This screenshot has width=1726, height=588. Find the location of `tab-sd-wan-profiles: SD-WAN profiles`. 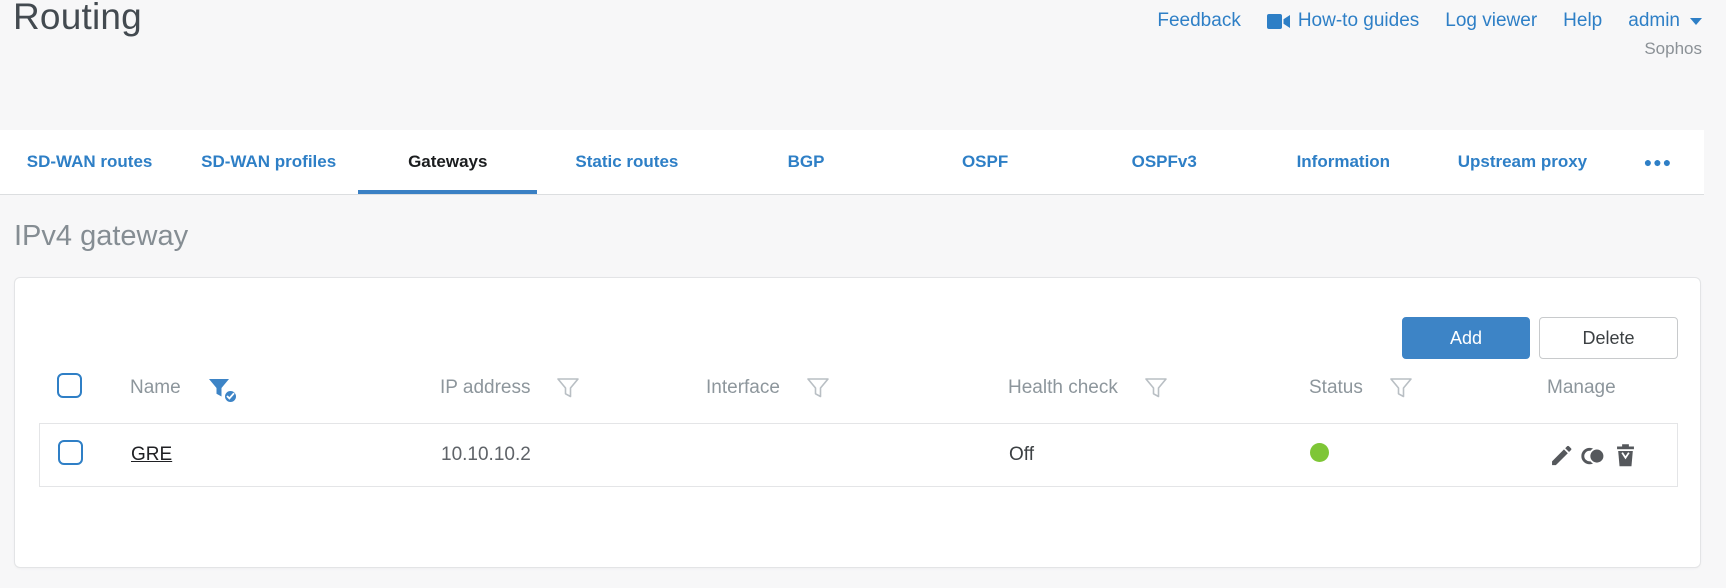

tab-sd-wan-profiles: SD-WAN profiles is located at coordinates (269, 161).